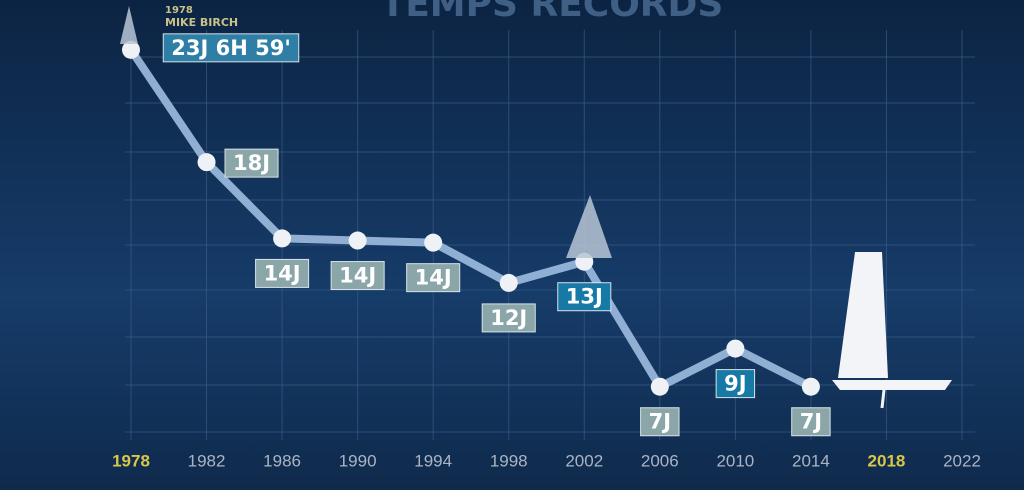 Image resolution: width=1024 pixels, height=490 pixels. I want to click on x-tick-label: 2018, so click(887, 460).